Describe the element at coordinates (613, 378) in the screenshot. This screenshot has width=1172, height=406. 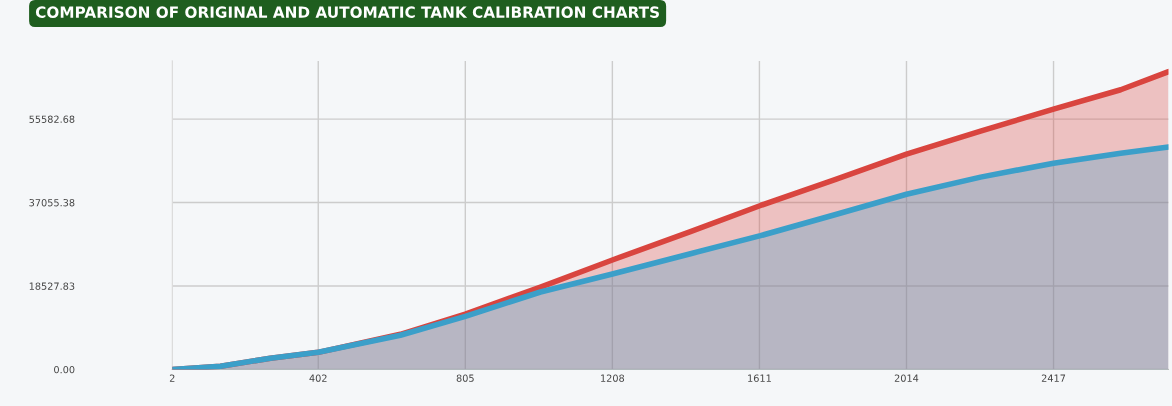
I see `x-tick-label: 1208` at that location.